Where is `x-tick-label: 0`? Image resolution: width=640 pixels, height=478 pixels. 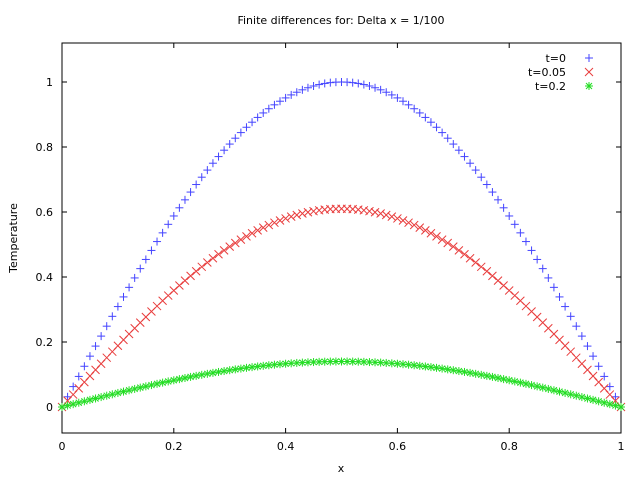 x-tick-label: 0 is located at coordinates (62, 446).